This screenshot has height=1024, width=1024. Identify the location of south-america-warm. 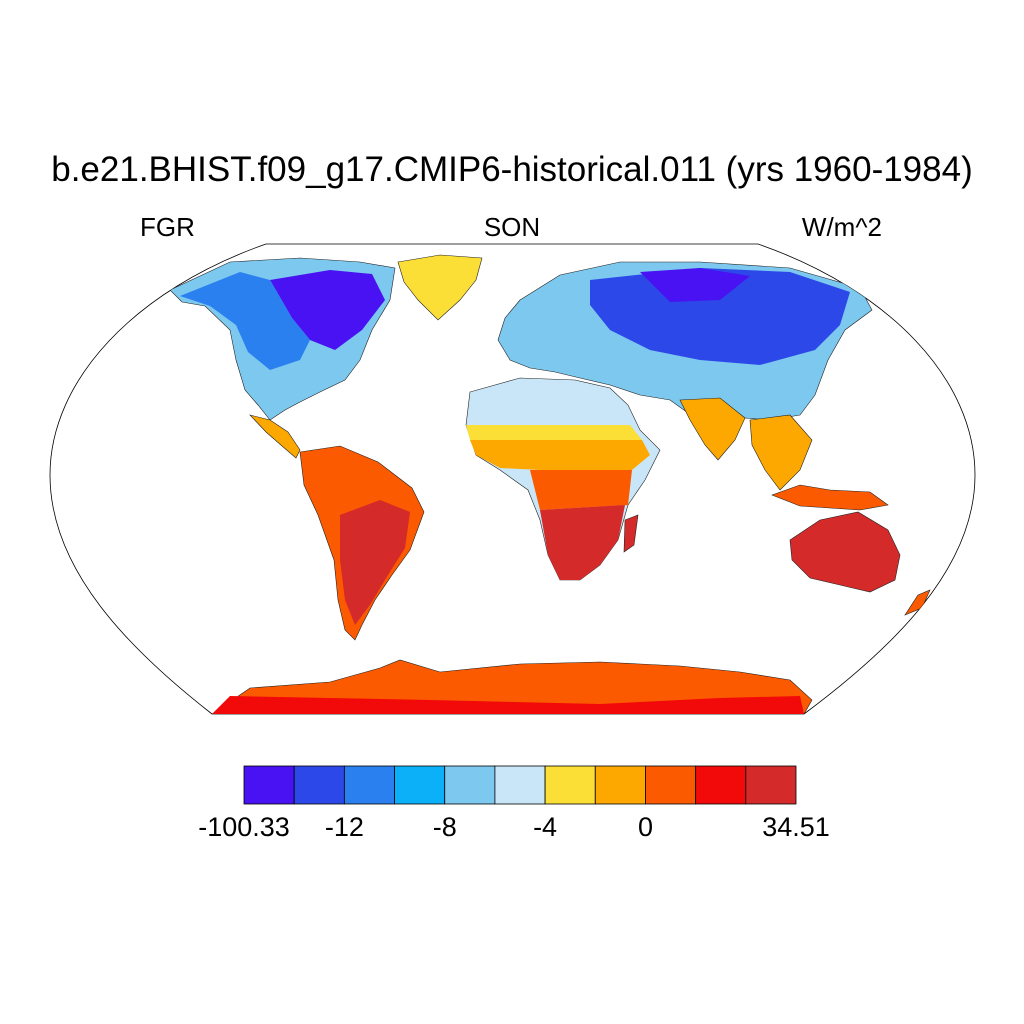
(375, 562).